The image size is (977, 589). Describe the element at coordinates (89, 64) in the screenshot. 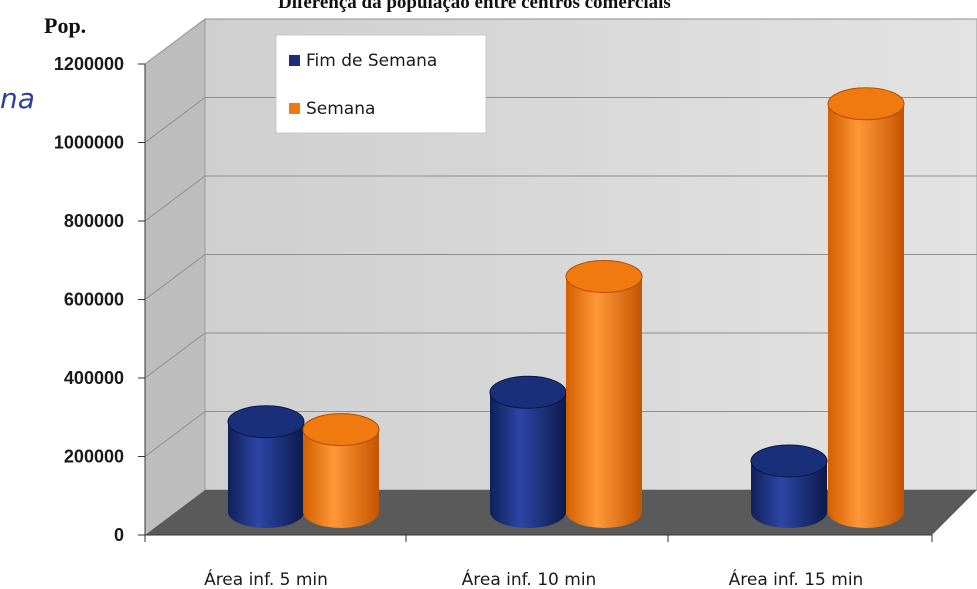

I see `y-tick-label: 1200000` at that location.